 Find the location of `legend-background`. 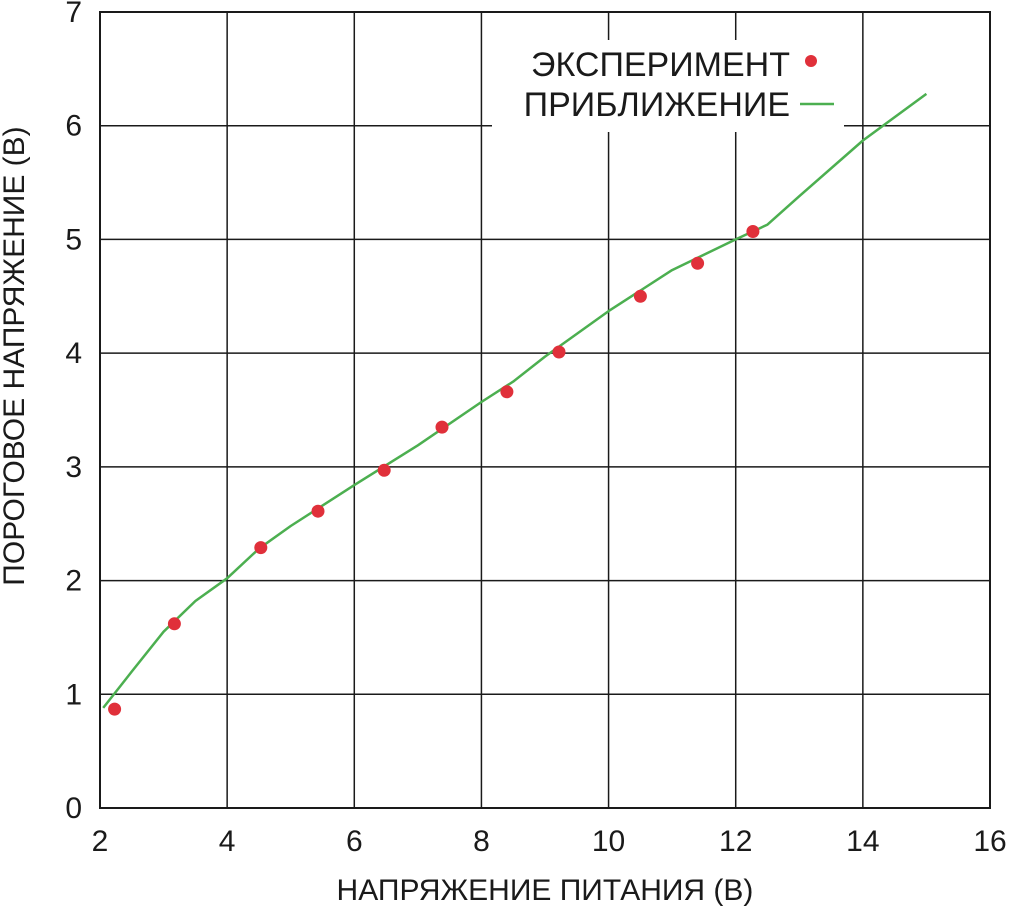

legend-background is located at coordinates (668, 86).